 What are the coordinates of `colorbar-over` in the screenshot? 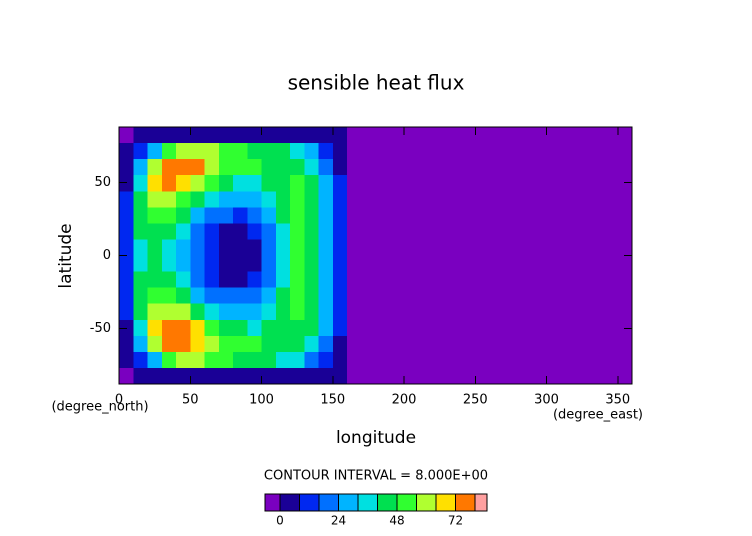 It's located at (481, 502).